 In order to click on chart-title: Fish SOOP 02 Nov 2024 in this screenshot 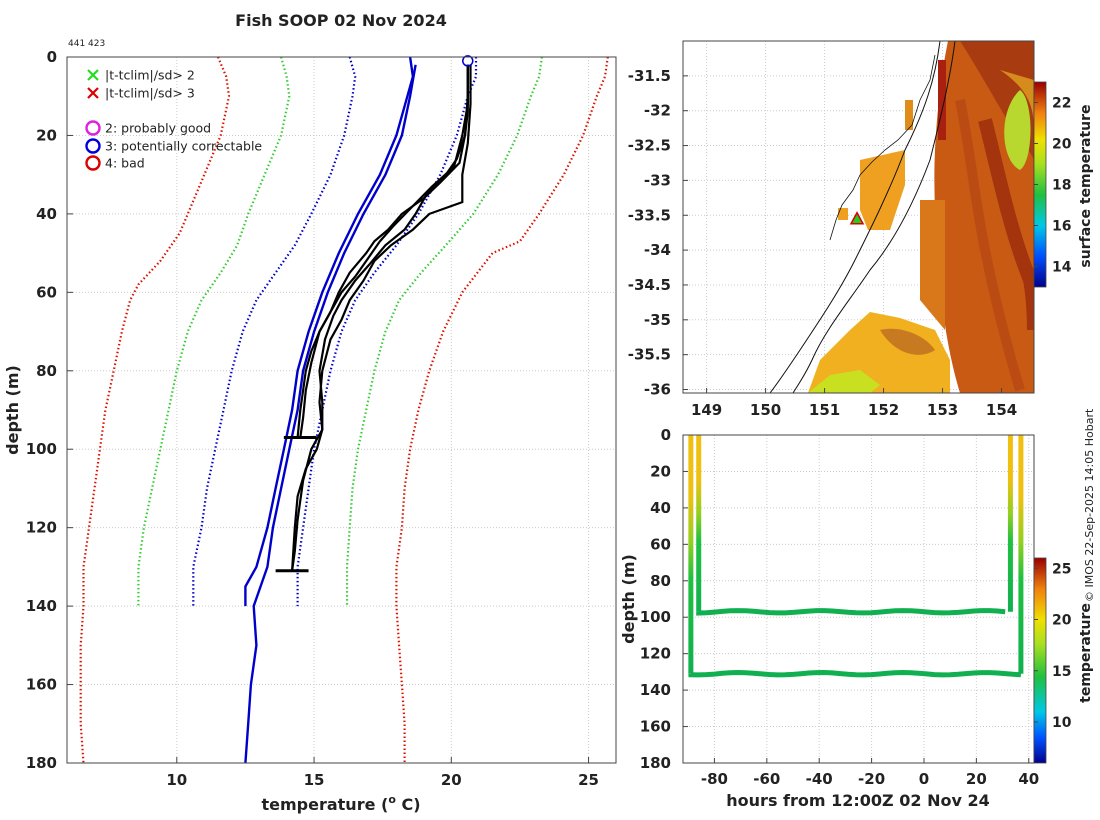, I will do `click(341, 20)`.